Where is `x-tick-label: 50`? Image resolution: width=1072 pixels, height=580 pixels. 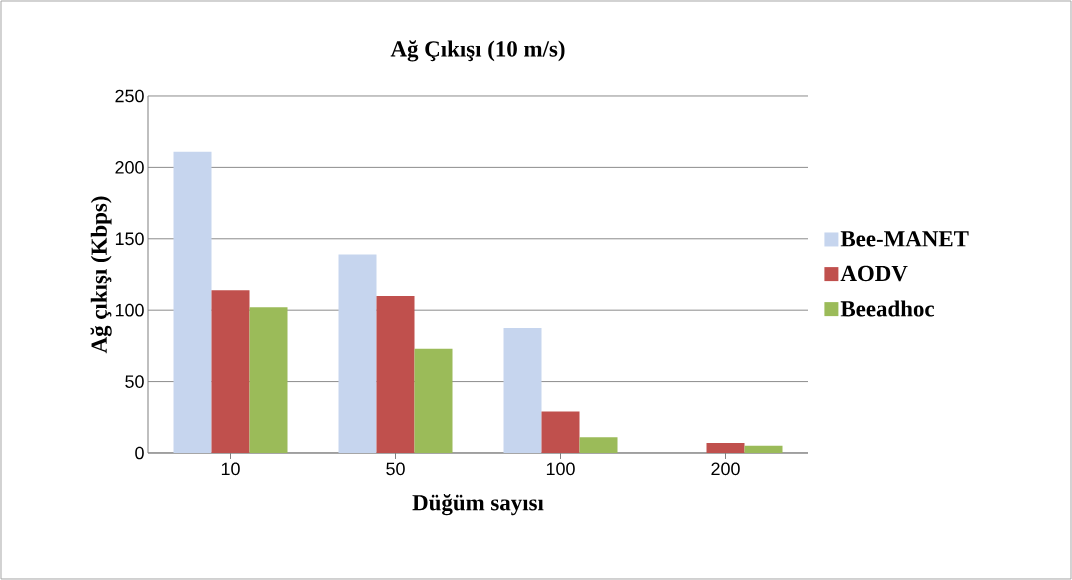
x-tick-label: 50 is located at coordinates (395, 469).